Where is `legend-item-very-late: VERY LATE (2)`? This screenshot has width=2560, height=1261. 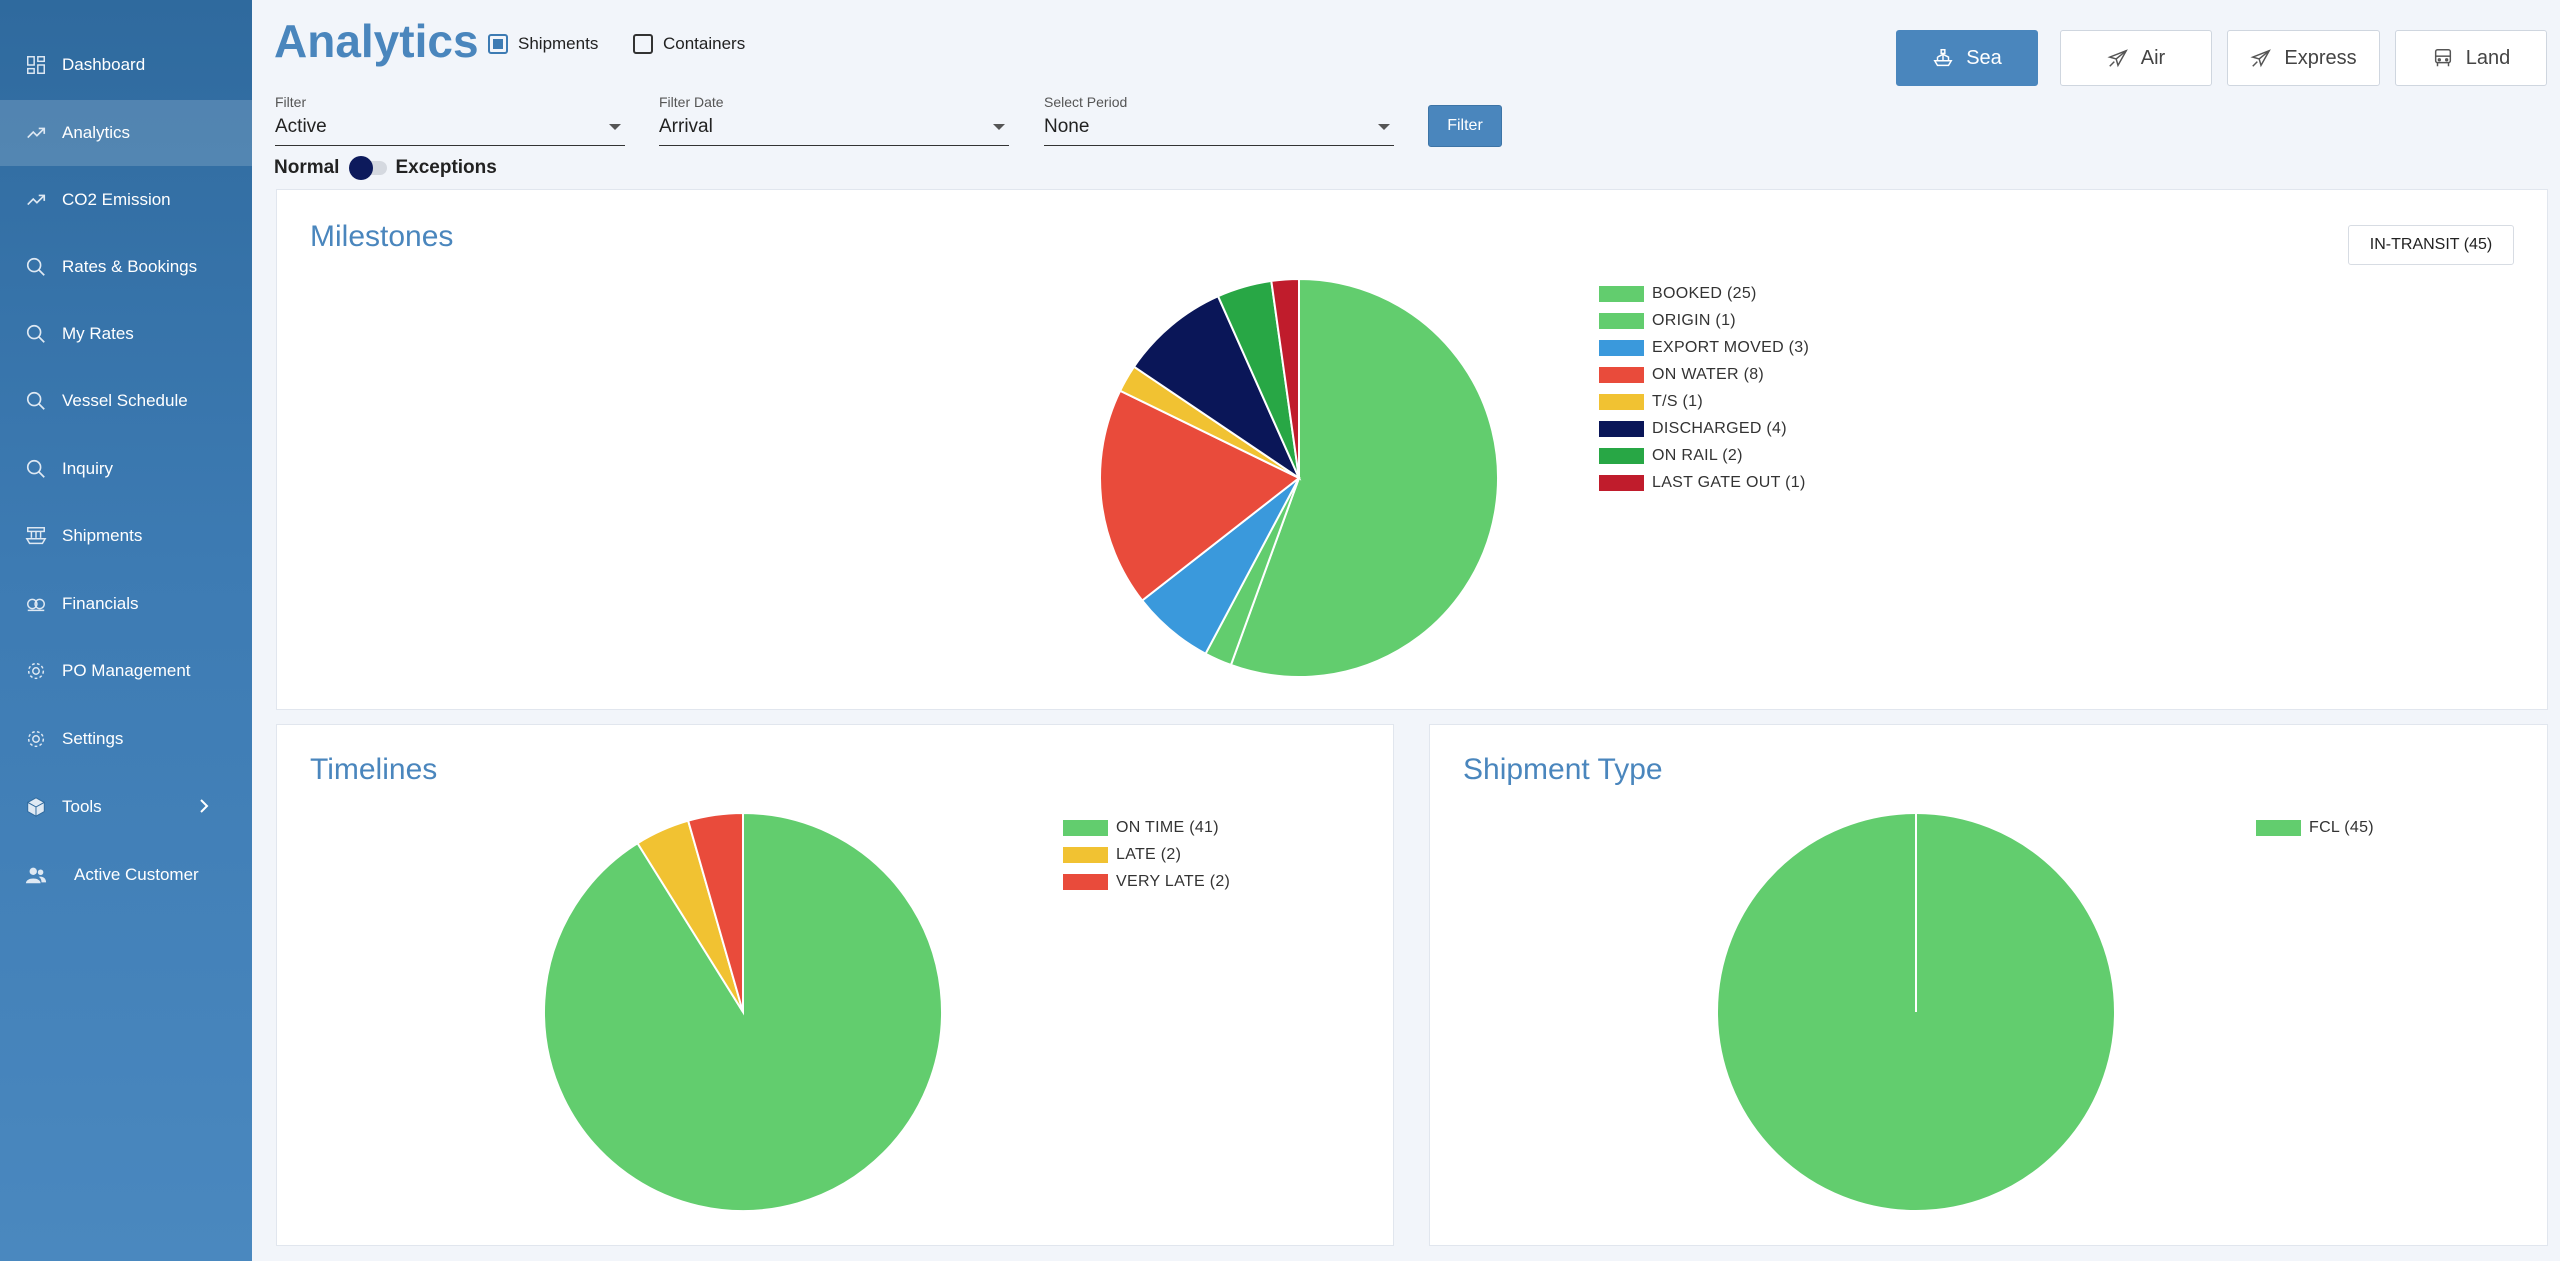
legend-item-very-late: VERY LATE (2) is located at coordinates (1146, 881).